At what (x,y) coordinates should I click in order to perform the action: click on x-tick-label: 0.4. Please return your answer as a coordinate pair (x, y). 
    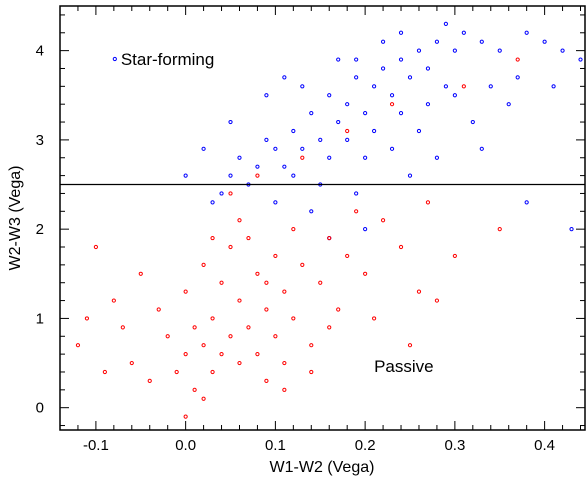
    Looking at the image, I should click on (544, 445).